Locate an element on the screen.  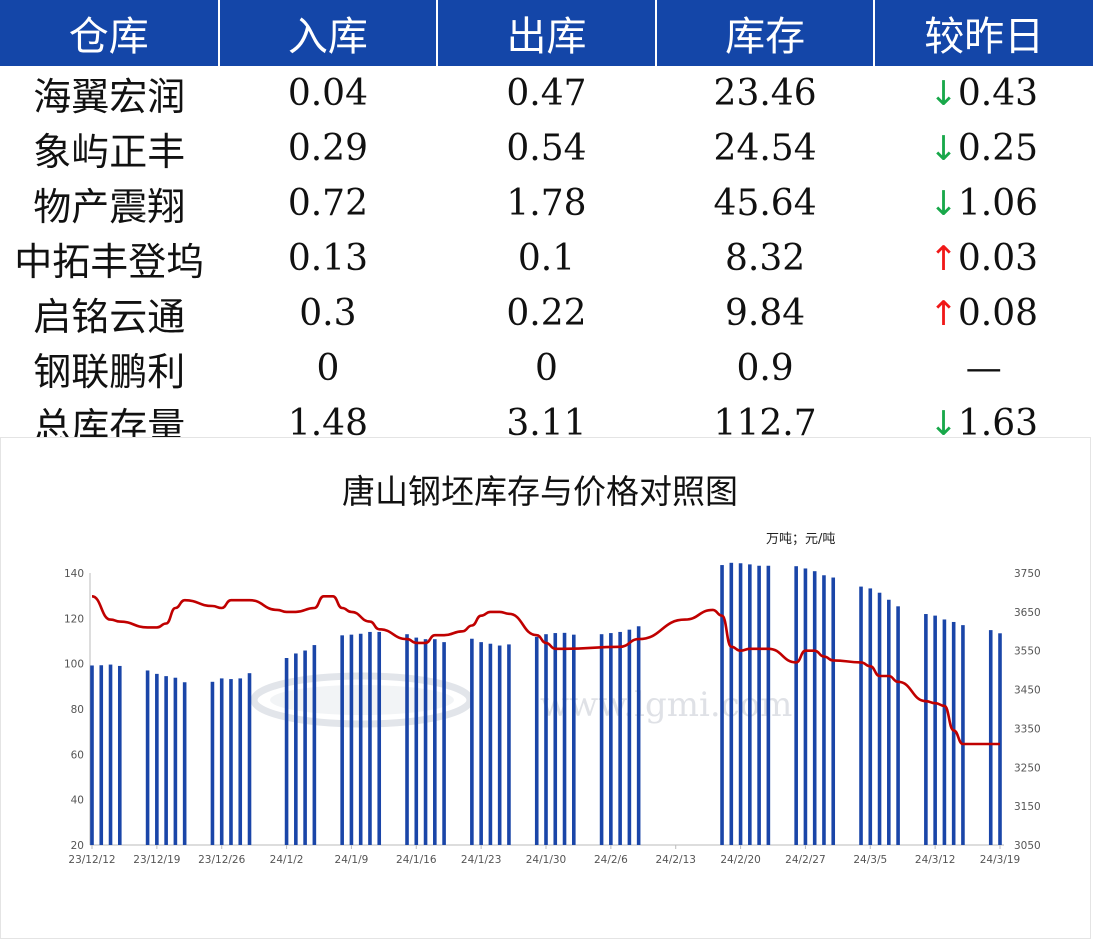
change-cell: ↓0.25 is located at coordinates (983, 148).